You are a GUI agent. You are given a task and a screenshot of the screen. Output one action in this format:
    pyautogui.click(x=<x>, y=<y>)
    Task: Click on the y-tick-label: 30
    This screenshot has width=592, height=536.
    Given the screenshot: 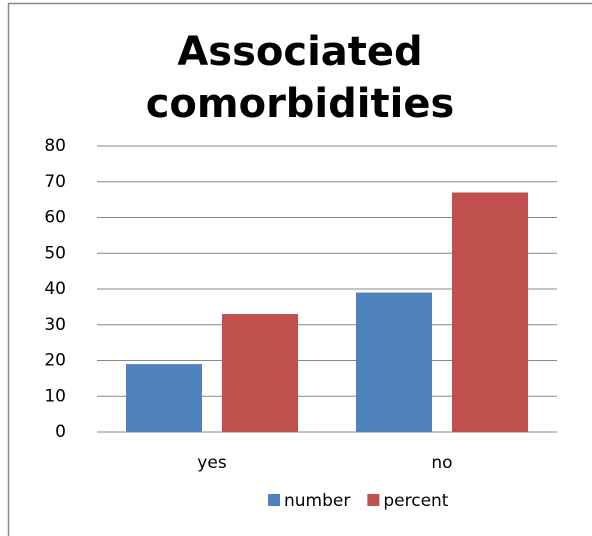 What is the action you would take?
    pyautogui.click(x=55, y=325)
    